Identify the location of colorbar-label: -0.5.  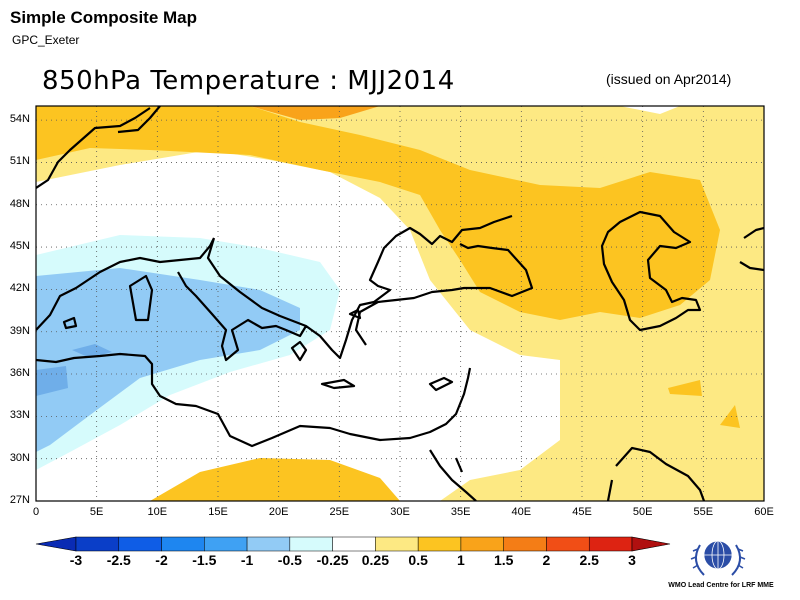
(289, 560).